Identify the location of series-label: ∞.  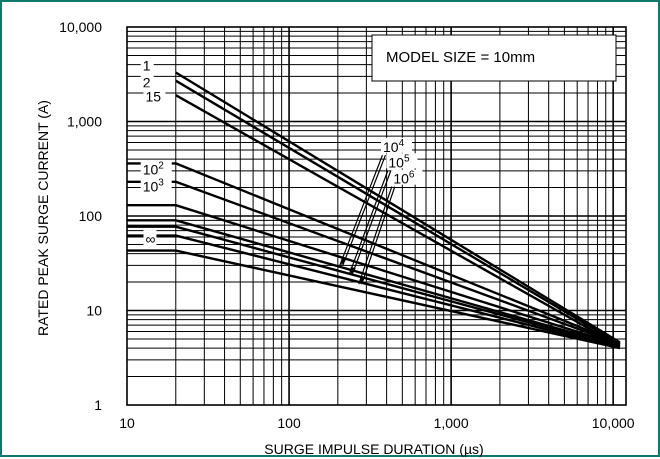
(150, 239).